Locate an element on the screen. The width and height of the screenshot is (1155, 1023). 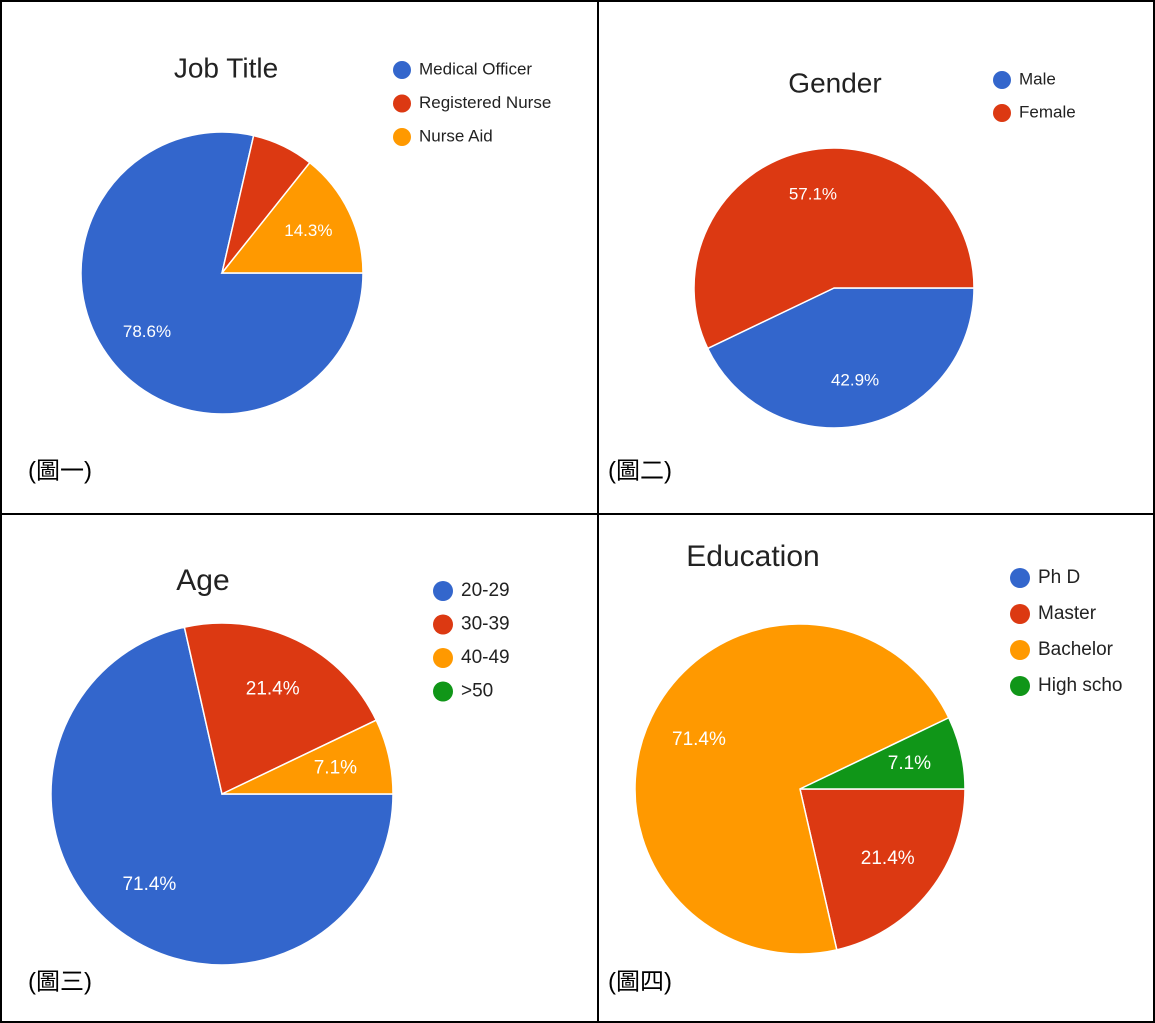
legend-label: Nurse Aid is located at coordinates (456, 135).